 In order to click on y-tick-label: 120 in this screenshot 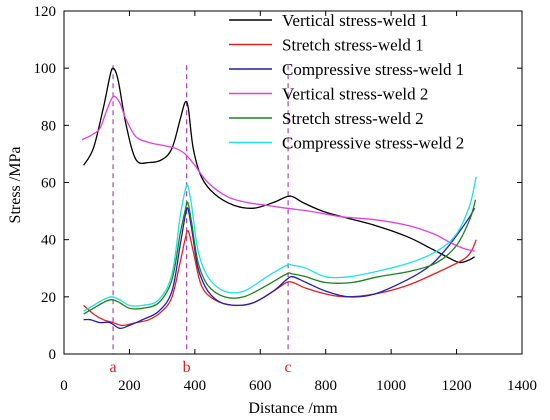, I will do `click(45, 12)`.